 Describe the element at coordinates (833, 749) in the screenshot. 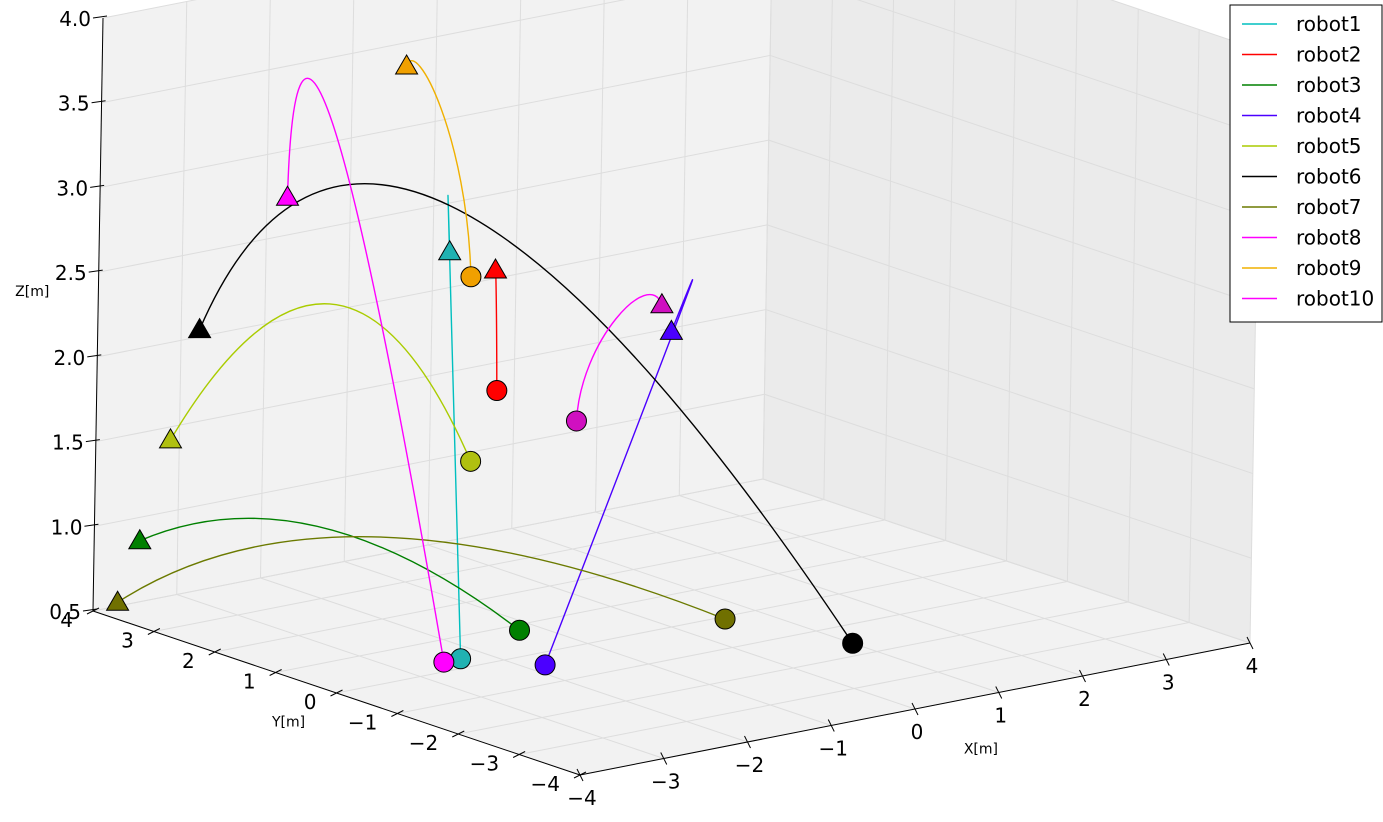

I see `x-tick-label: −1` at that location.